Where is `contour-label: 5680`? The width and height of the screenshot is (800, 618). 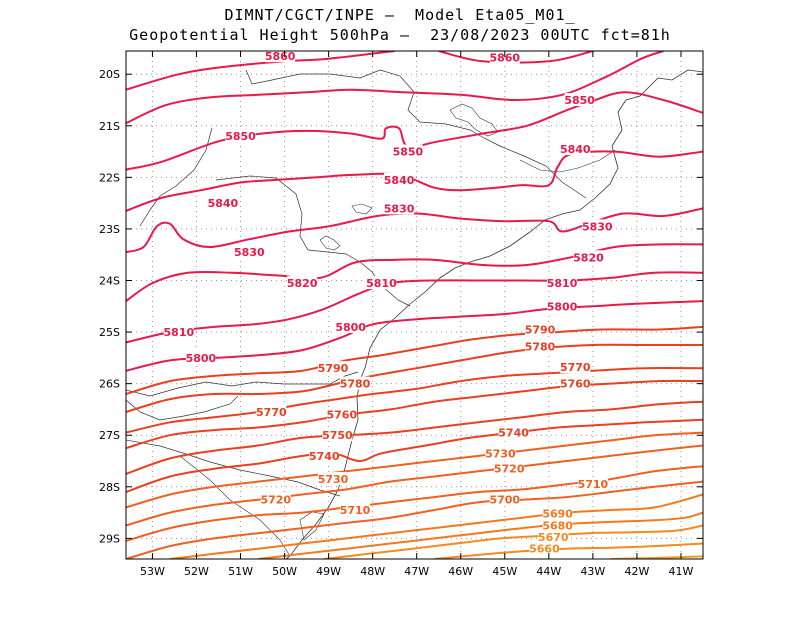 contour-label: 5680 is located at coordinates (557, 525).